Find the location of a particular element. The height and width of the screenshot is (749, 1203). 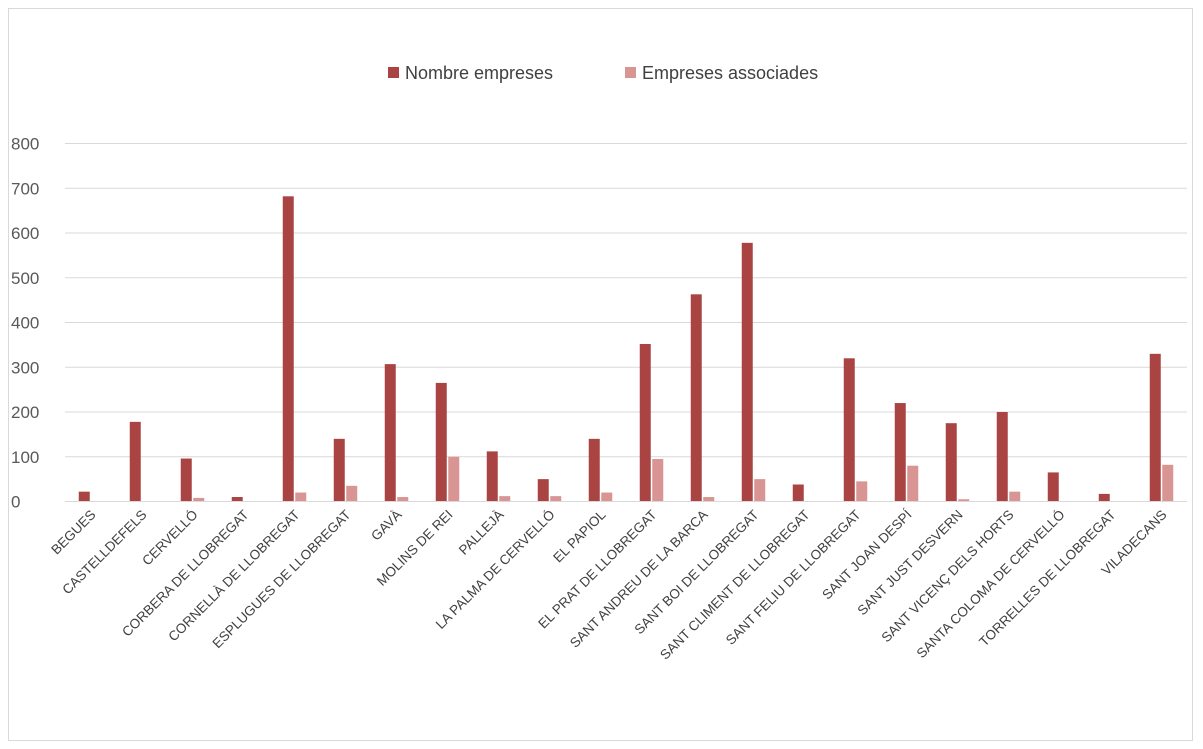

y-tick-label: 400 is located at coordinates (25, 323).